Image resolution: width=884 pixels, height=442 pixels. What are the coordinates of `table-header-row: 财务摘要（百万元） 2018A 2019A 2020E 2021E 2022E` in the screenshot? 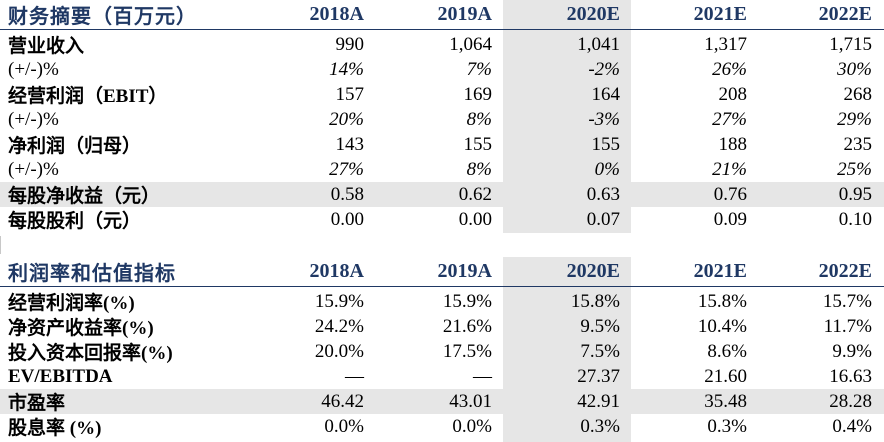 It's located at (442, 15).